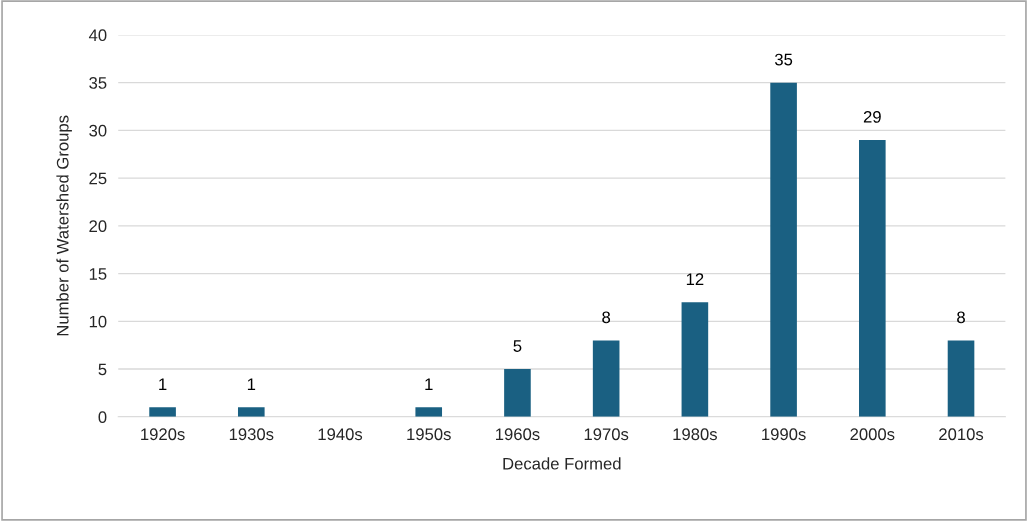 This screenshot has width=1028, height=521. Describe the element at coordinates (872, 434) in the screenshot. I see `x-tick-label: 2000s` at that location.